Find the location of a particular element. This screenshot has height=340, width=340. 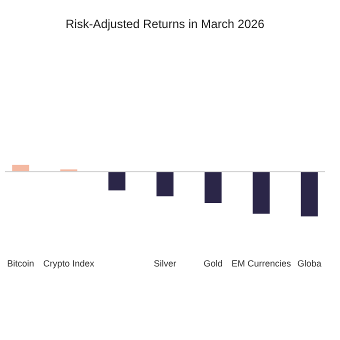

x-tick-label: Bitcoin is located at coordinates (20, 263).